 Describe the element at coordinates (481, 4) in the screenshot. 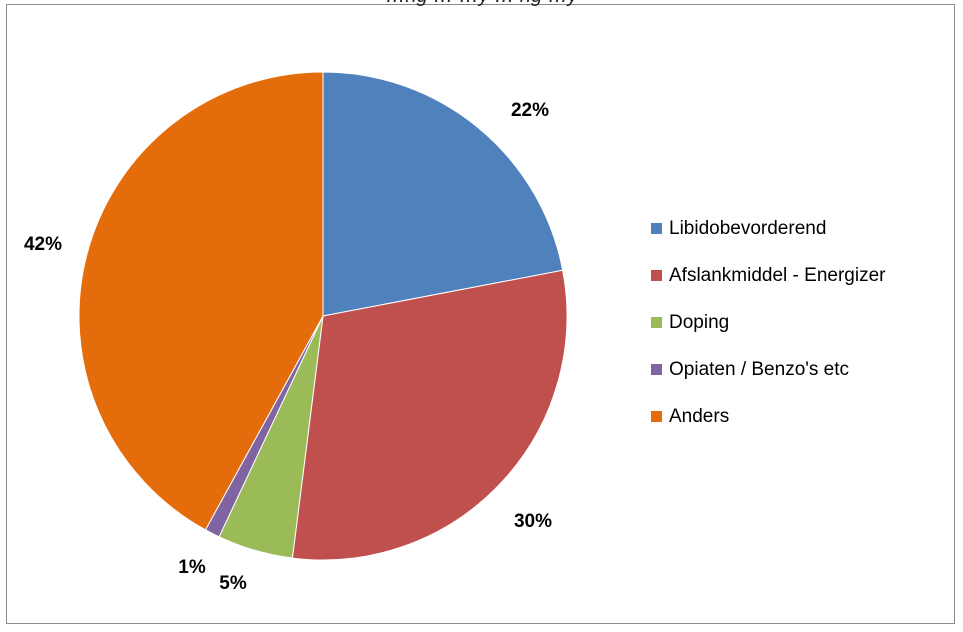

I see `chart-title: …ng … …y … ng …y` at that location.